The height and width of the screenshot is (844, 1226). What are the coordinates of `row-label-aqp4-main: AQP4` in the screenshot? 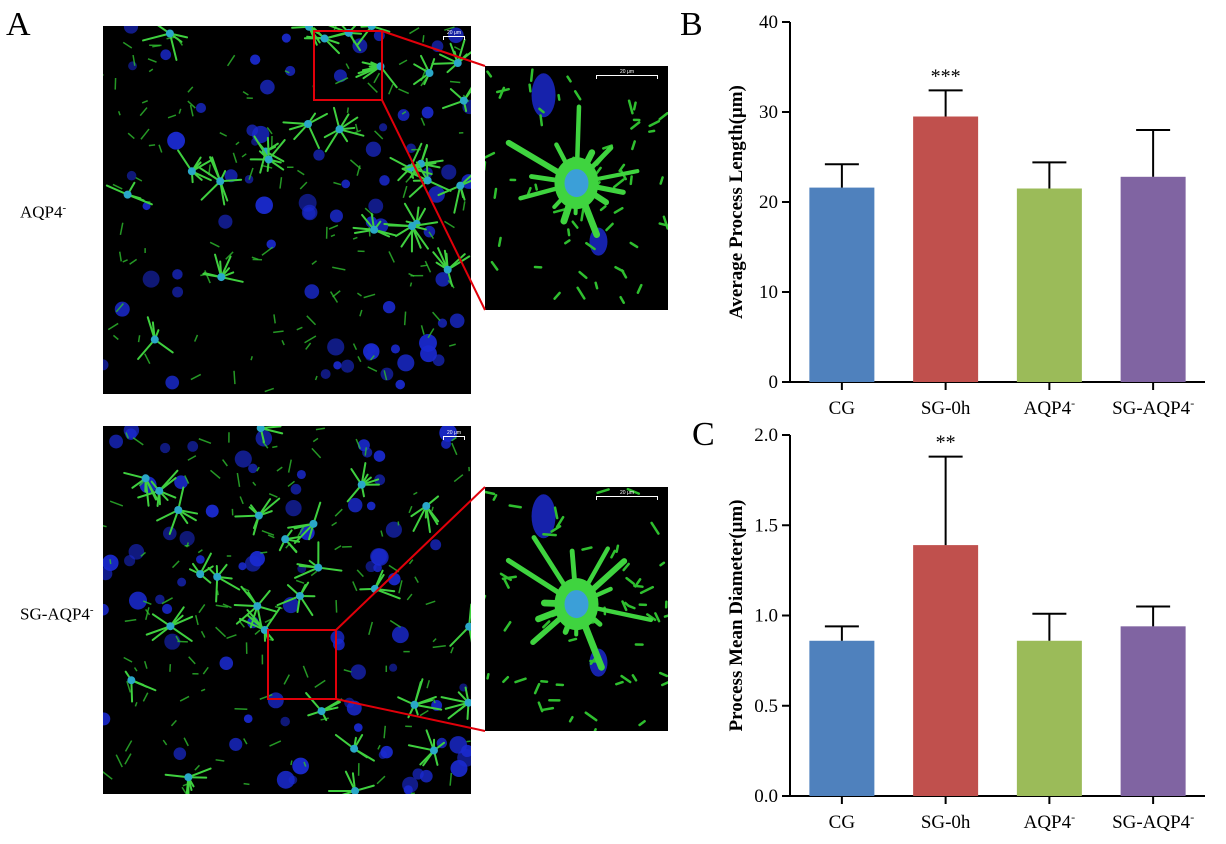 It's located at (41, 212).